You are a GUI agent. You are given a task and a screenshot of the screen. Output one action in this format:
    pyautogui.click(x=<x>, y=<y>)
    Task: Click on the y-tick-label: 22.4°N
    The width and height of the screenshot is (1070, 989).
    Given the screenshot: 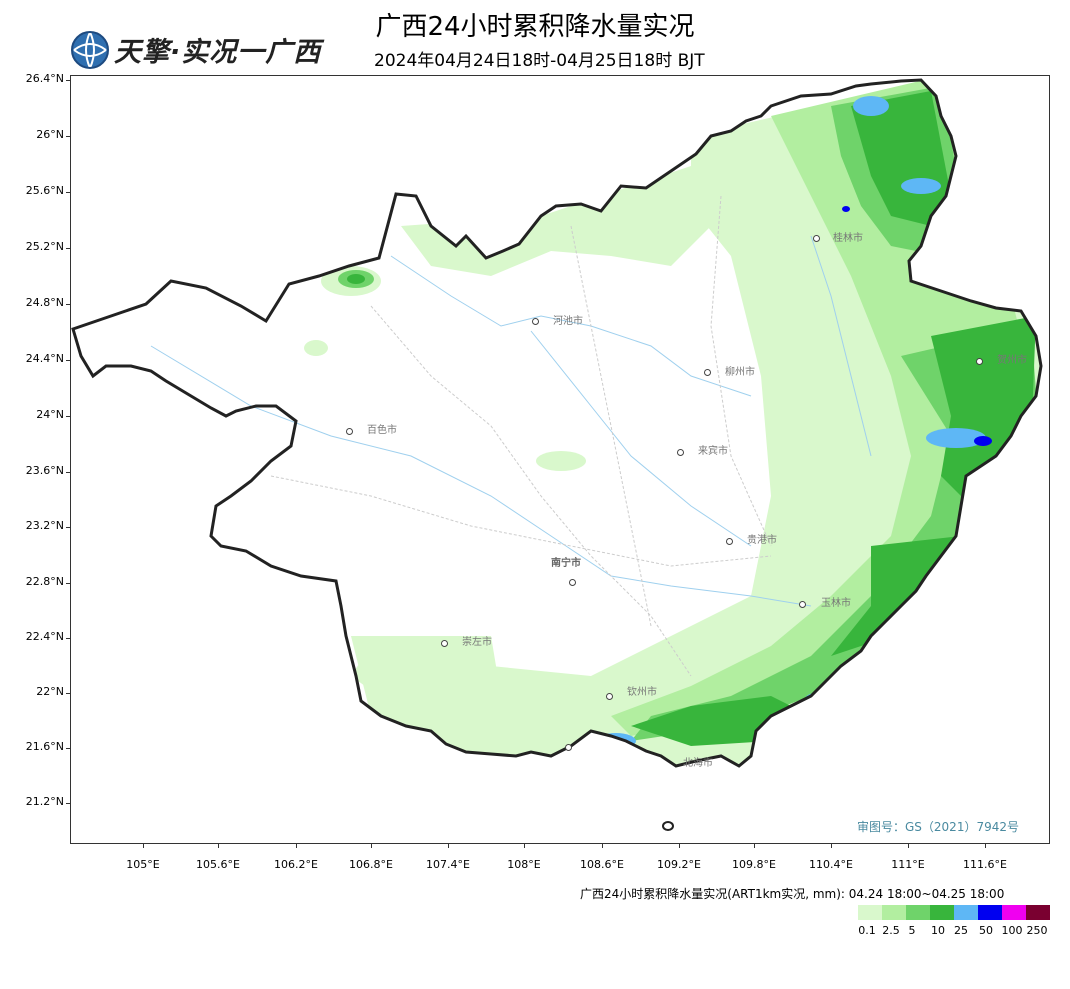 What is the action you would take?
    pyautogui.click(x=44, y=636)
    